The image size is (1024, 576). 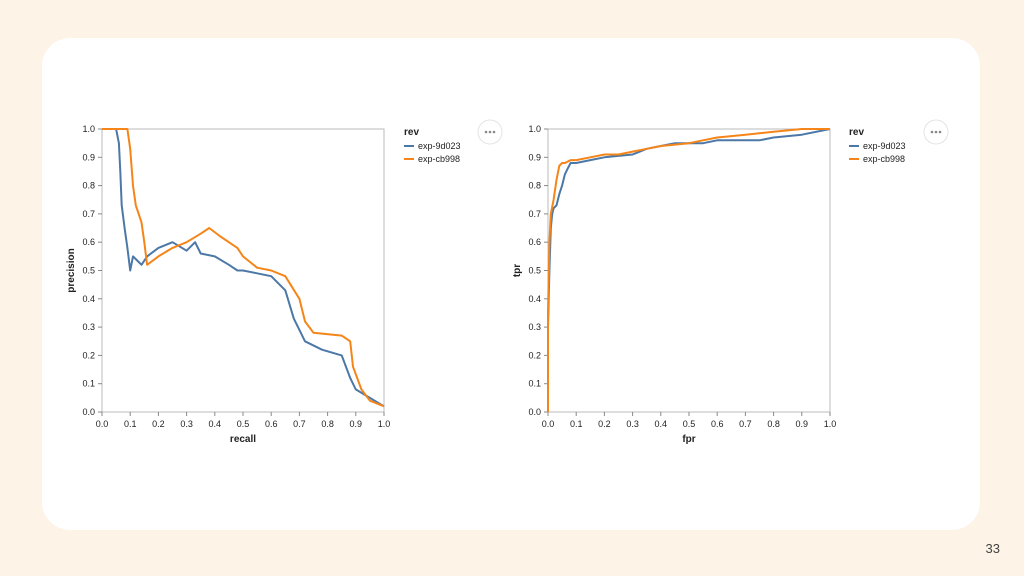 I want to click on x-axis-title: fpr, so click(x=688, y=439).